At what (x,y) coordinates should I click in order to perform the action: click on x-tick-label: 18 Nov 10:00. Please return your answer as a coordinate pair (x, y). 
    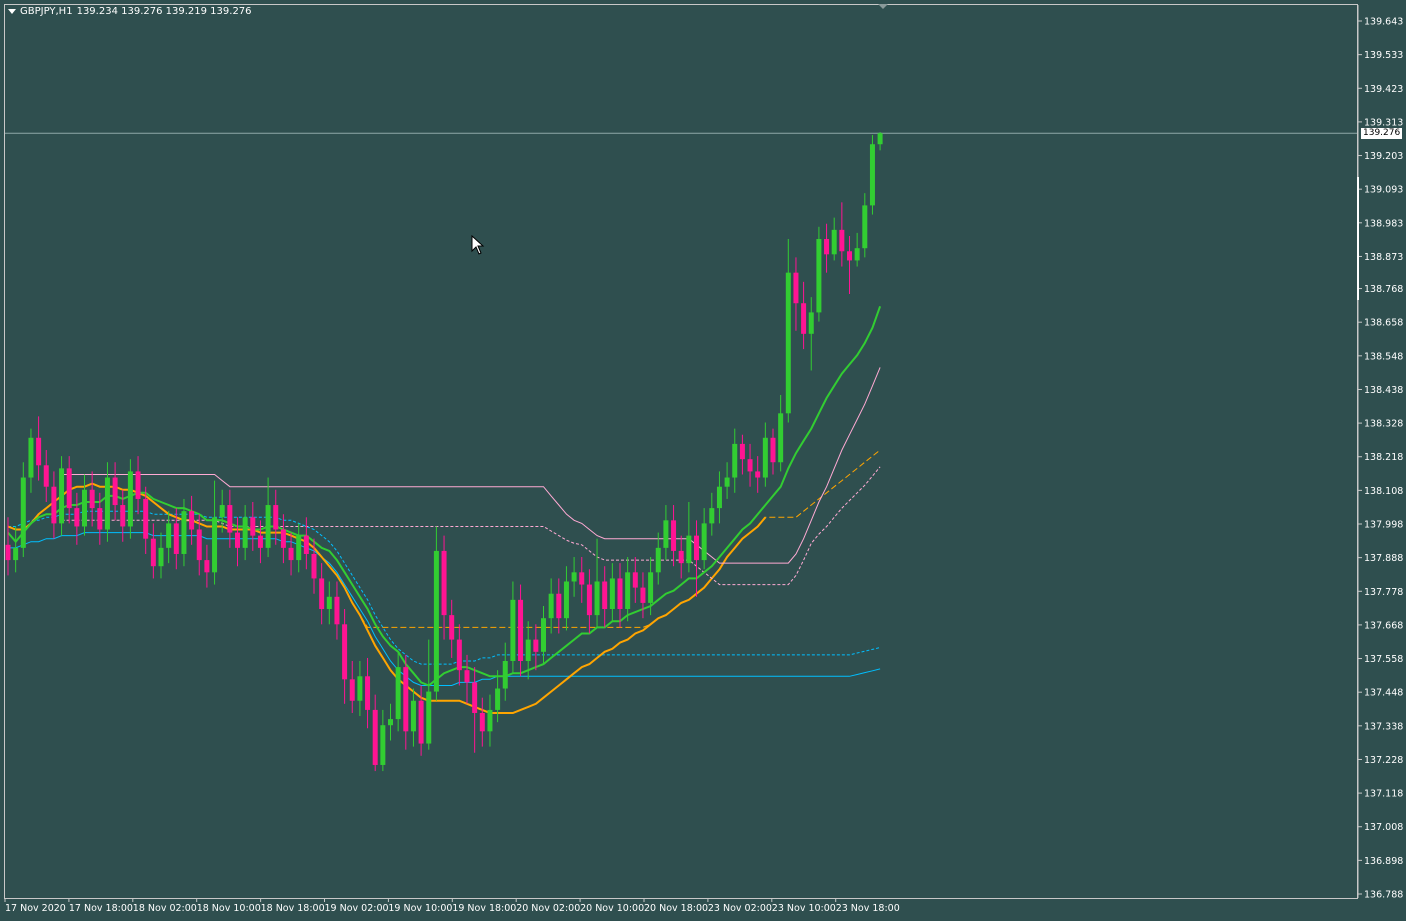
    Looking at the image, I should click on (229, 908).